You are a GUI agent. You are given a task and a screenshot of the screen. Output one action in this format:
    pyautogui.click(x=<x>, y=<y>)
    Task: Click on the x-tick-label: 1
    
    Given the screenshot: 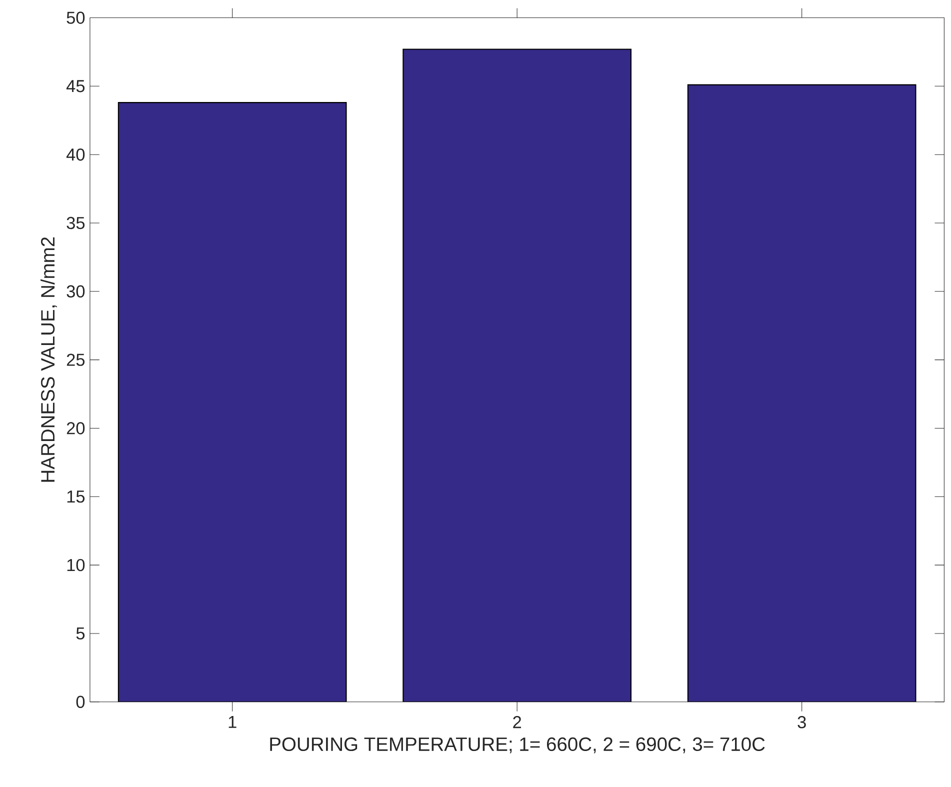 What is the action you would take?
    pyautogui.click(x=232, y=722)
    